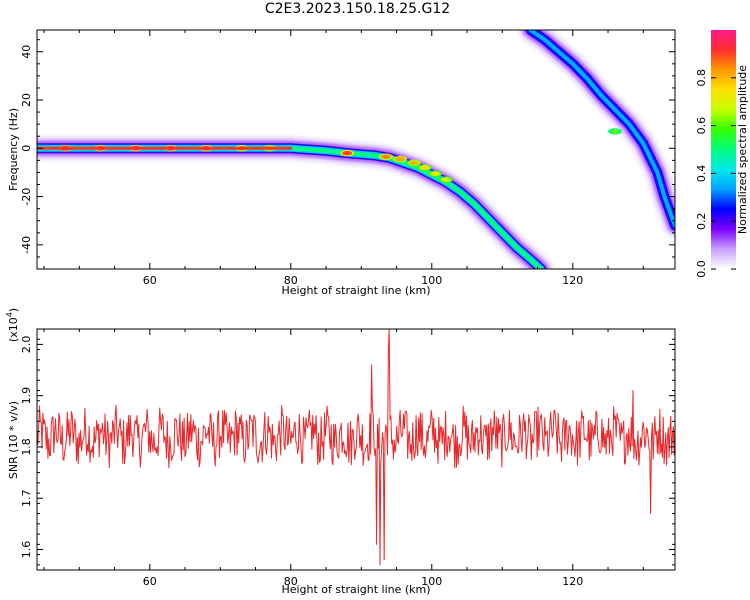  What do you see at coordinates (26, 447) in the screenshot?
I see `y-tick-label: 1.8` at bounding box center [26, 447].